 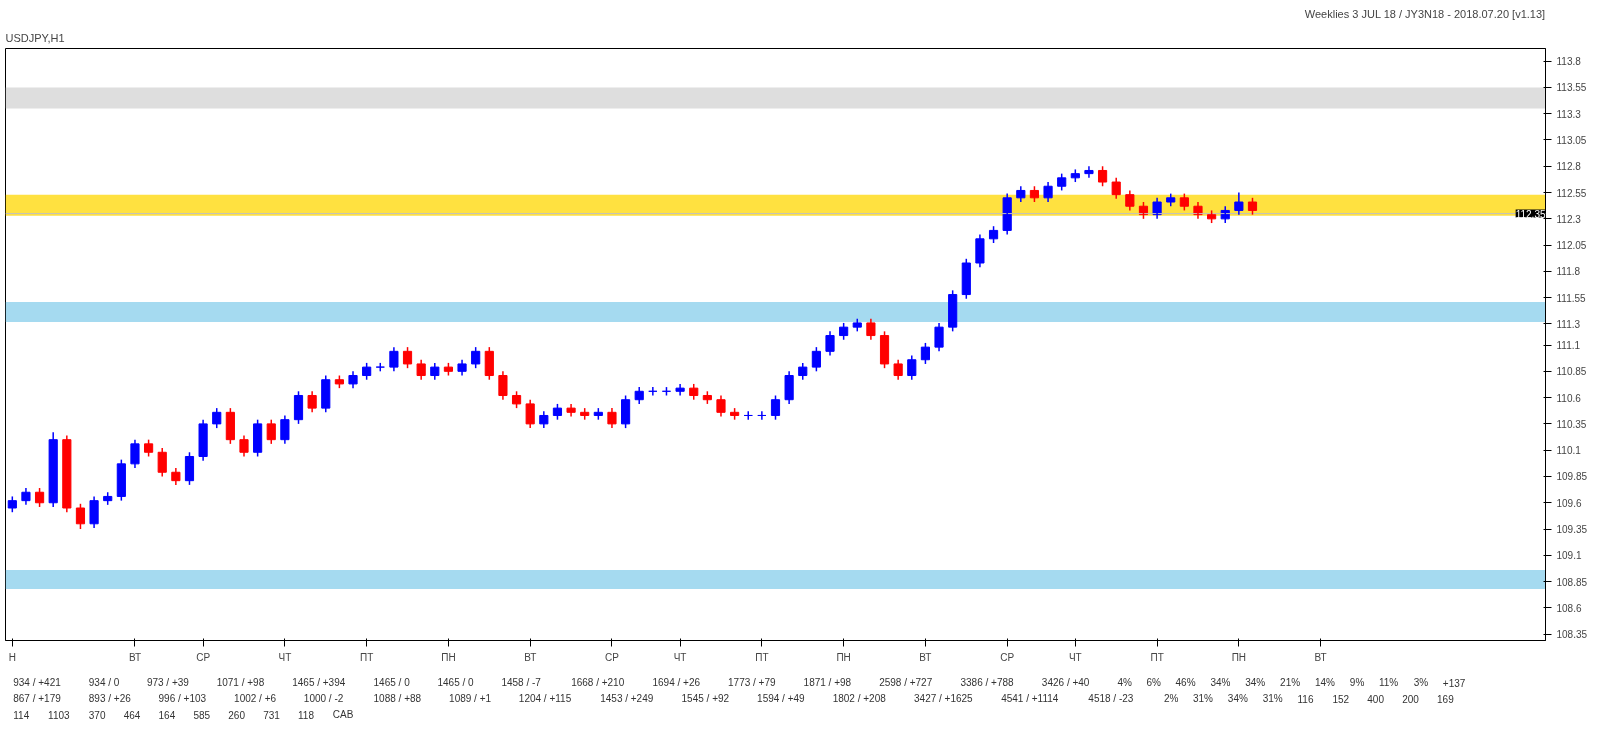 I want to click on text: 1000 / -2, so click(x=323, y=698).